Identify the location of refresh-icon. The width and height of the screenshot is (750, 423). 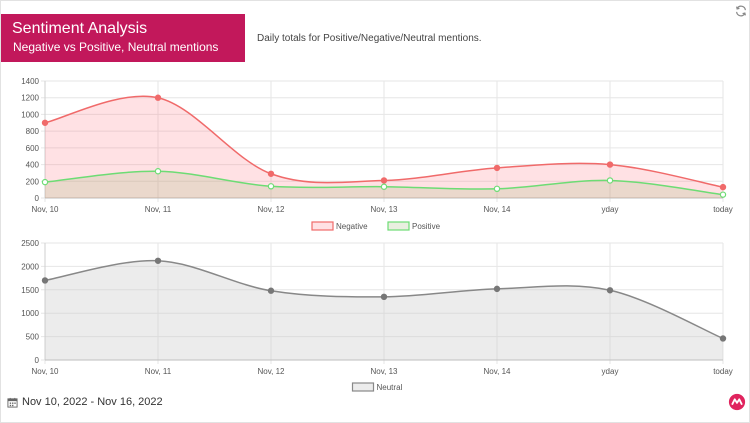
(741, 11).